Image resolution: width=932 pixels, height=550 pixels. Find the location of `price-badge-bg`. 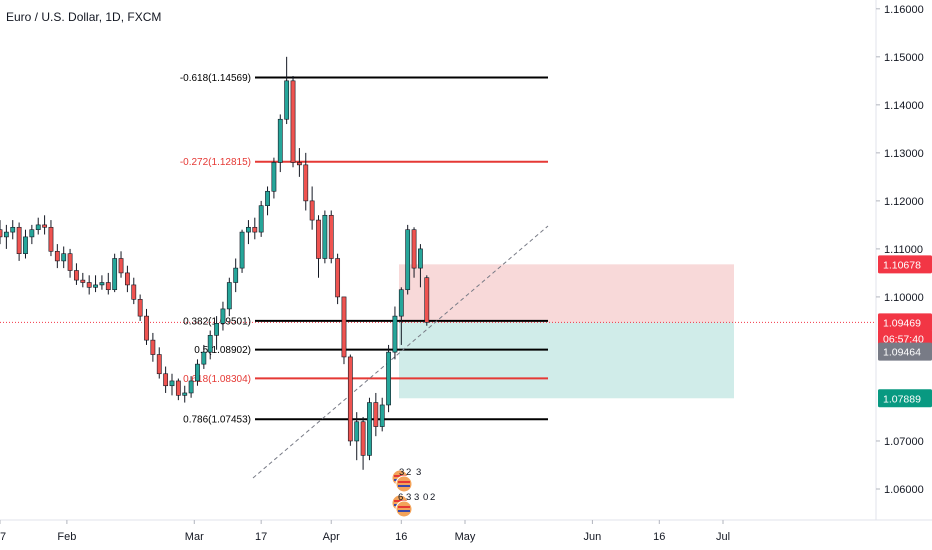

price-badge-bg is located at coordinates (905, 322).